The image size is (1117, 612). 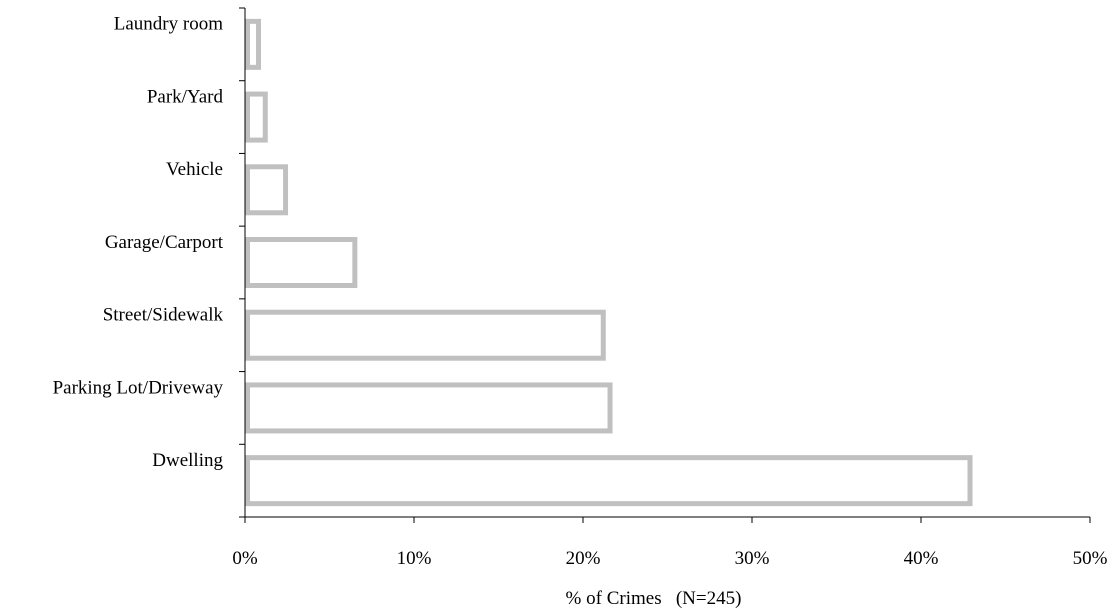 I want to click on category-label: Garage/Carport, so click(x=164, y=242).